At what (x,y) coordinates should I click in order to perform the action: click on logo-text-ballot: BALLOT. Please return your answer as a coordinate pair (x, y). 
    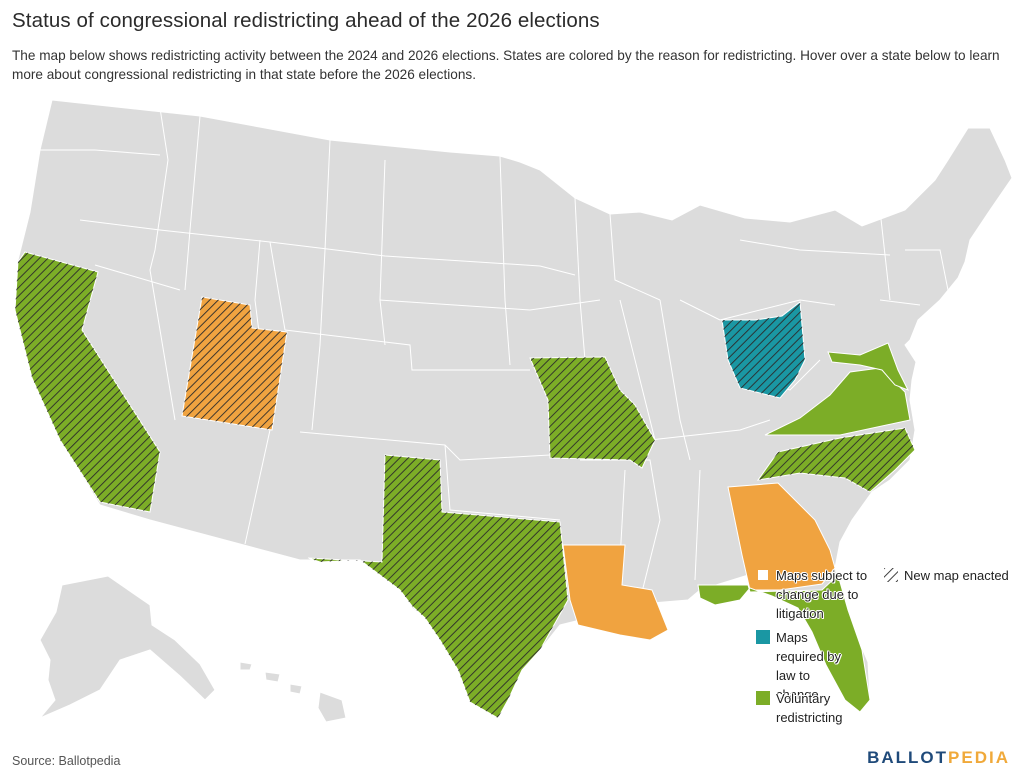
    Looking at the image, I should click on (908, 757).